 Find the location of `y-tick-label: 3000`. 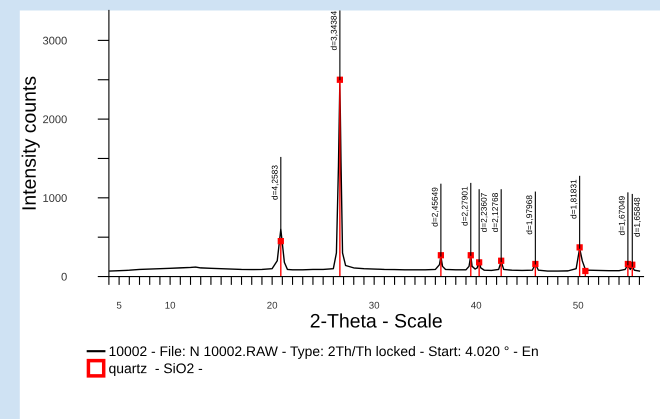

y-tick-label: 3000 is located at coordinates (54, 40).